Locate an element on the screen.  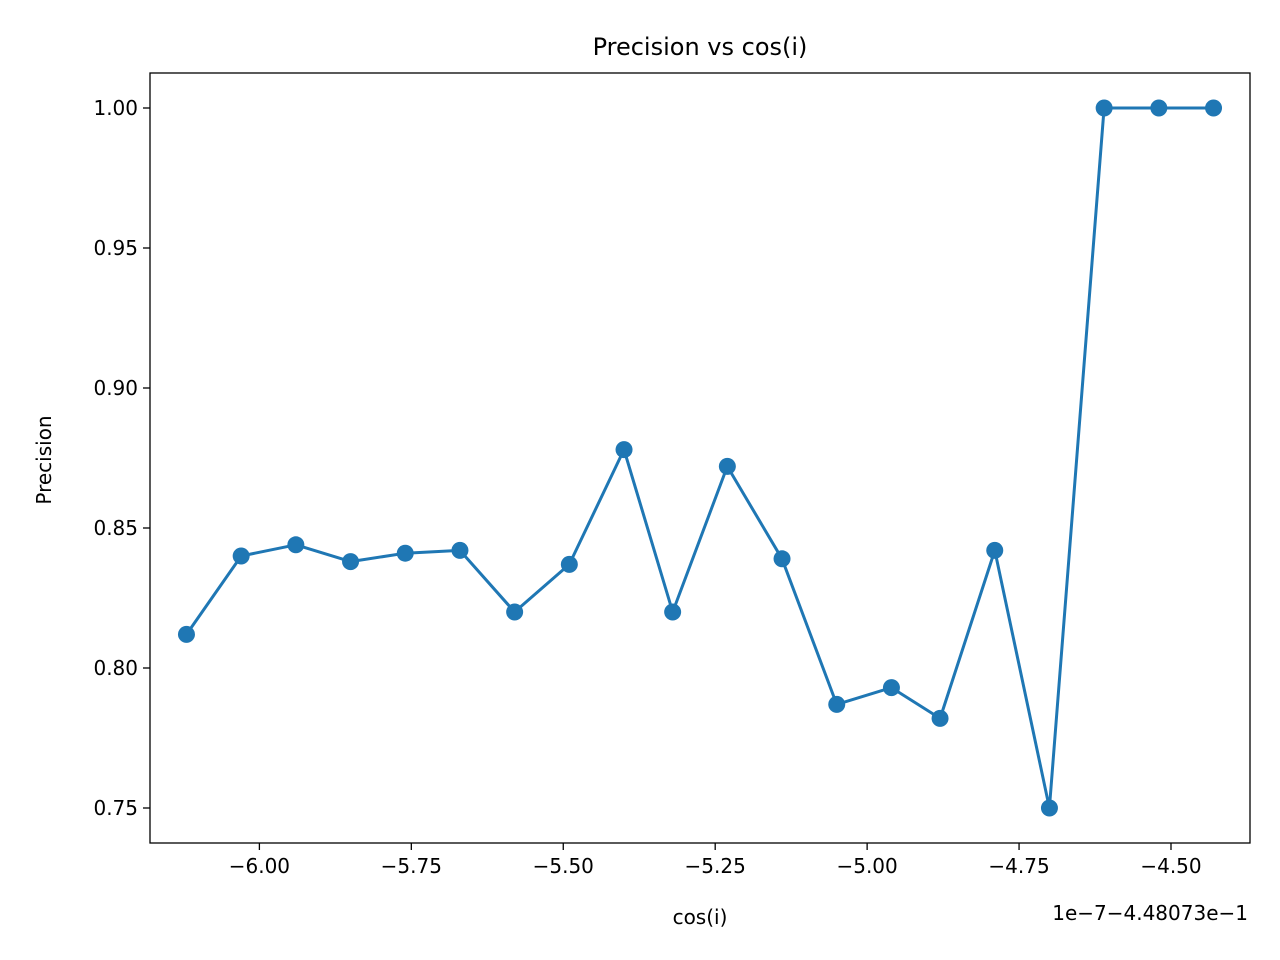
x-offset-label: 1e−7−4.48073e−1 is located at coordinates (1150, 913).